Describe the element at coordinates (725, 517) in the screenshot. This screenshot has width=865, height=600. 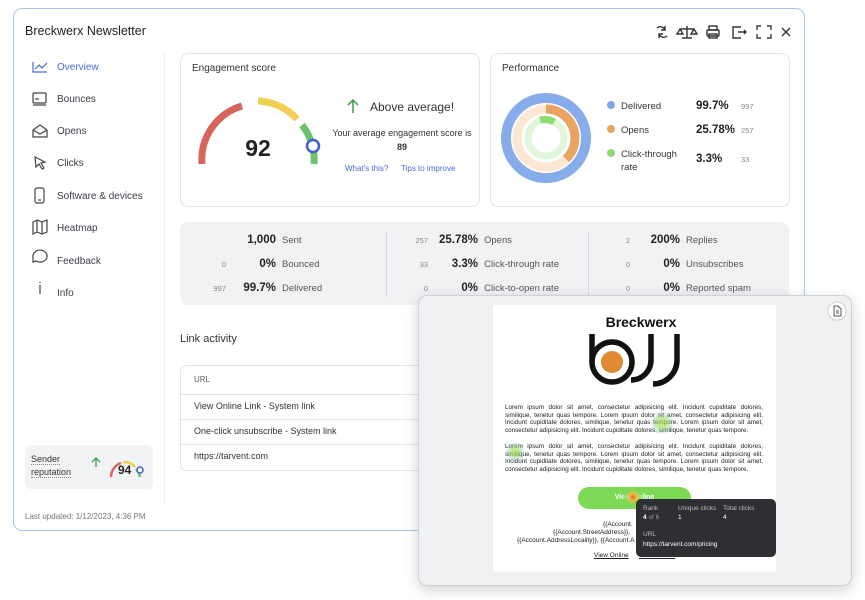
I see `tooltip-value: 4` at that location.